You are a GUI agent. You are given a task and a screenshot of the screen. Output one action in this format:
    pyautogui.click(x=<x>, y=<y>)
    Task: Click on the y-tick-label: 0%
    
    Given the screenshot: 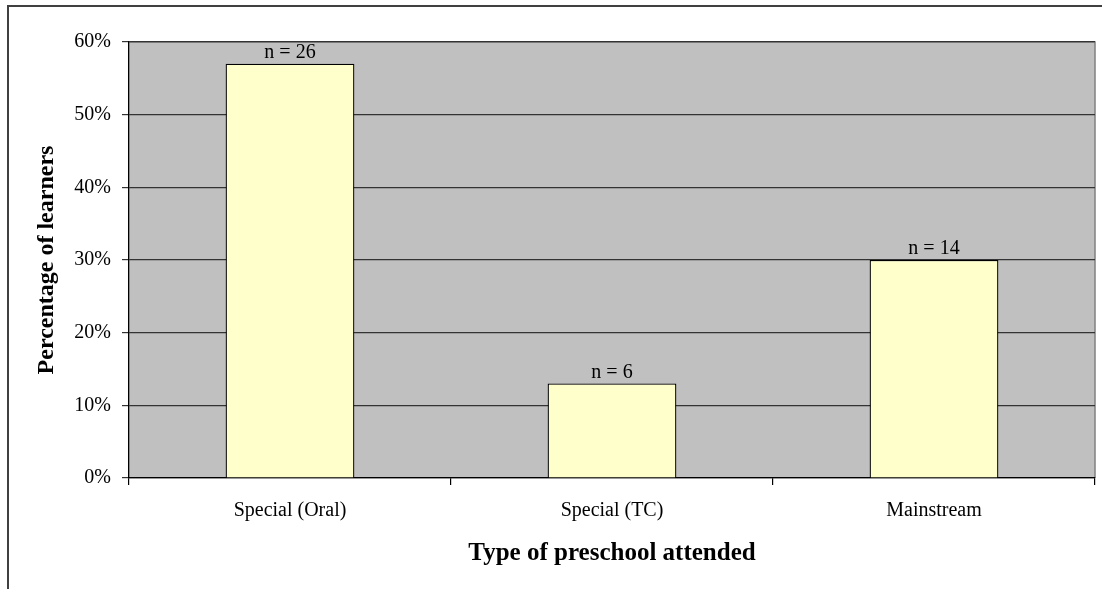 What is the action you would take?
    pyautogui.click(x=97, y=476)
    